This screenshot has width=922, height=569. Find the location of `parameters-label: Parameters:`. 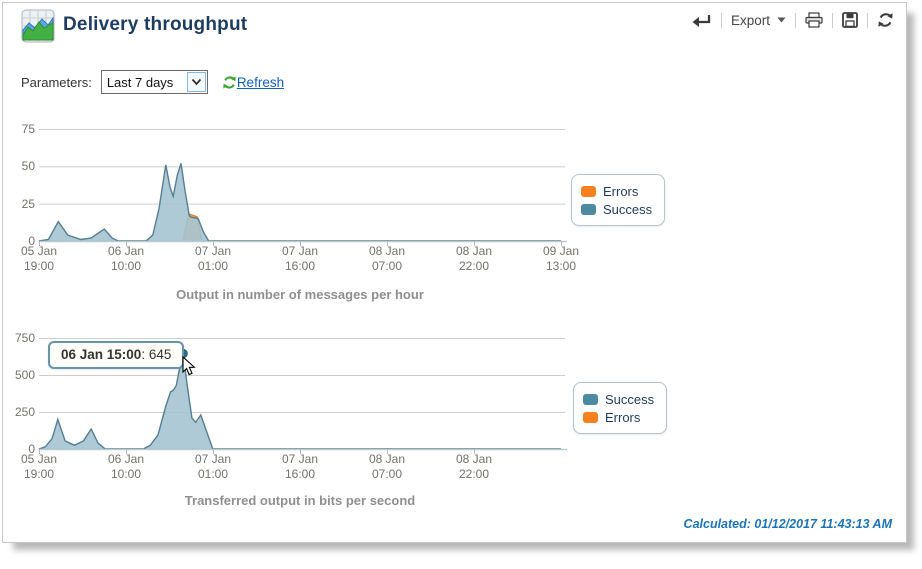

parameters-label: Parameters: is located at coordinates (56, 82).